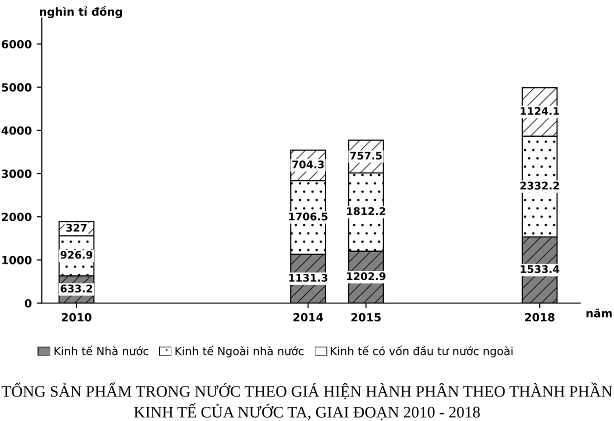 This screenshot has height=421, width=614. Describe the element at coordinates (307, 401) in the screenshot. I see `text: TỔNG SẢN PHẨM TRONG NƯỚC THEO GIÁ HIỆN HÀNH PHÂN THEO THÀNH PHẦN KINH TẾ CỦA NƯỚC TA, GIAI ĐOẠN 2010 - 2018` at that location.